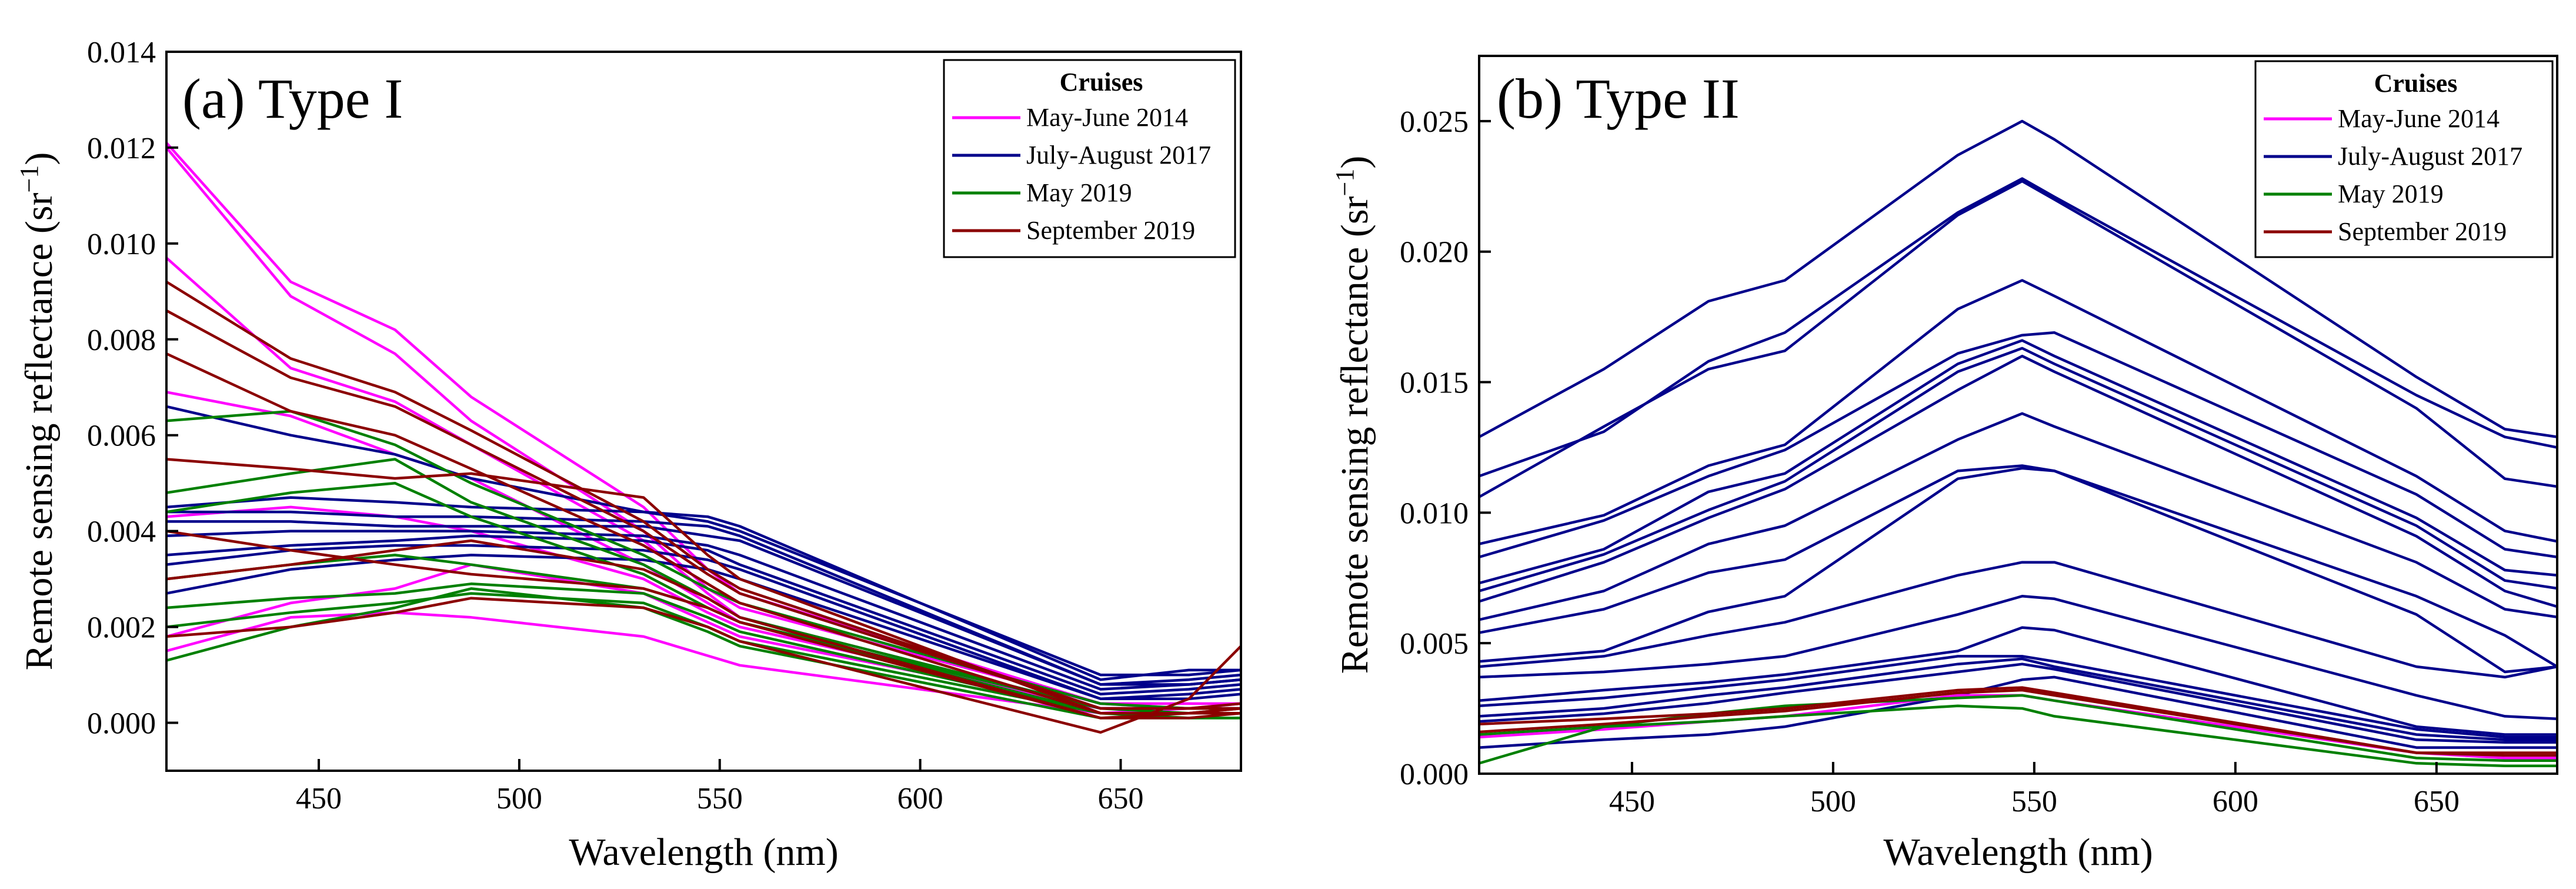 This screenshot has height=889, width=2576. I want to click on y-tick-label: 0.012, so click(121, 148).